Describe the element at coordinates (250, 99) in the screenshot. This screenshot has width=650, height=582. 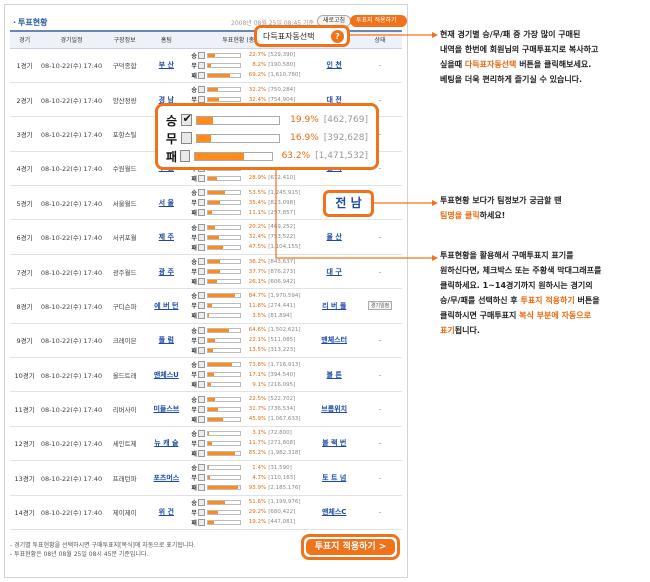
I see `odds-row: 무 32.4% [754,904]` at that location.